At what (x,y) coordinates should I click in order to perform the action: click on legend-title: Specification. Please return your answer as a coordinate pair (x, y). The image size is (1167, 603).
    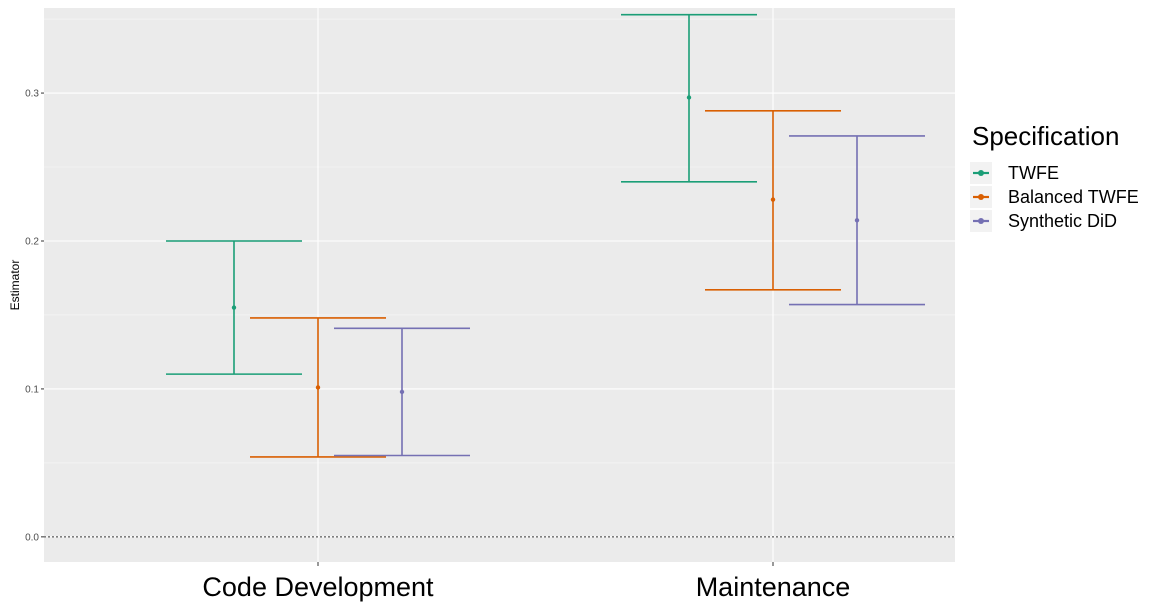
    Looking at the image, I should click on (1045, 136).